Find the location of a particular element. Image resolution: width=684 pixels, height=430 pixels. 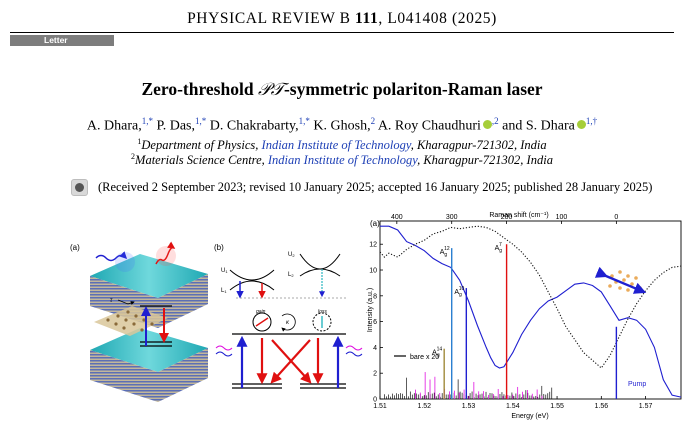

x-tick-label: 1.57 is located at coordinates (646, 406).